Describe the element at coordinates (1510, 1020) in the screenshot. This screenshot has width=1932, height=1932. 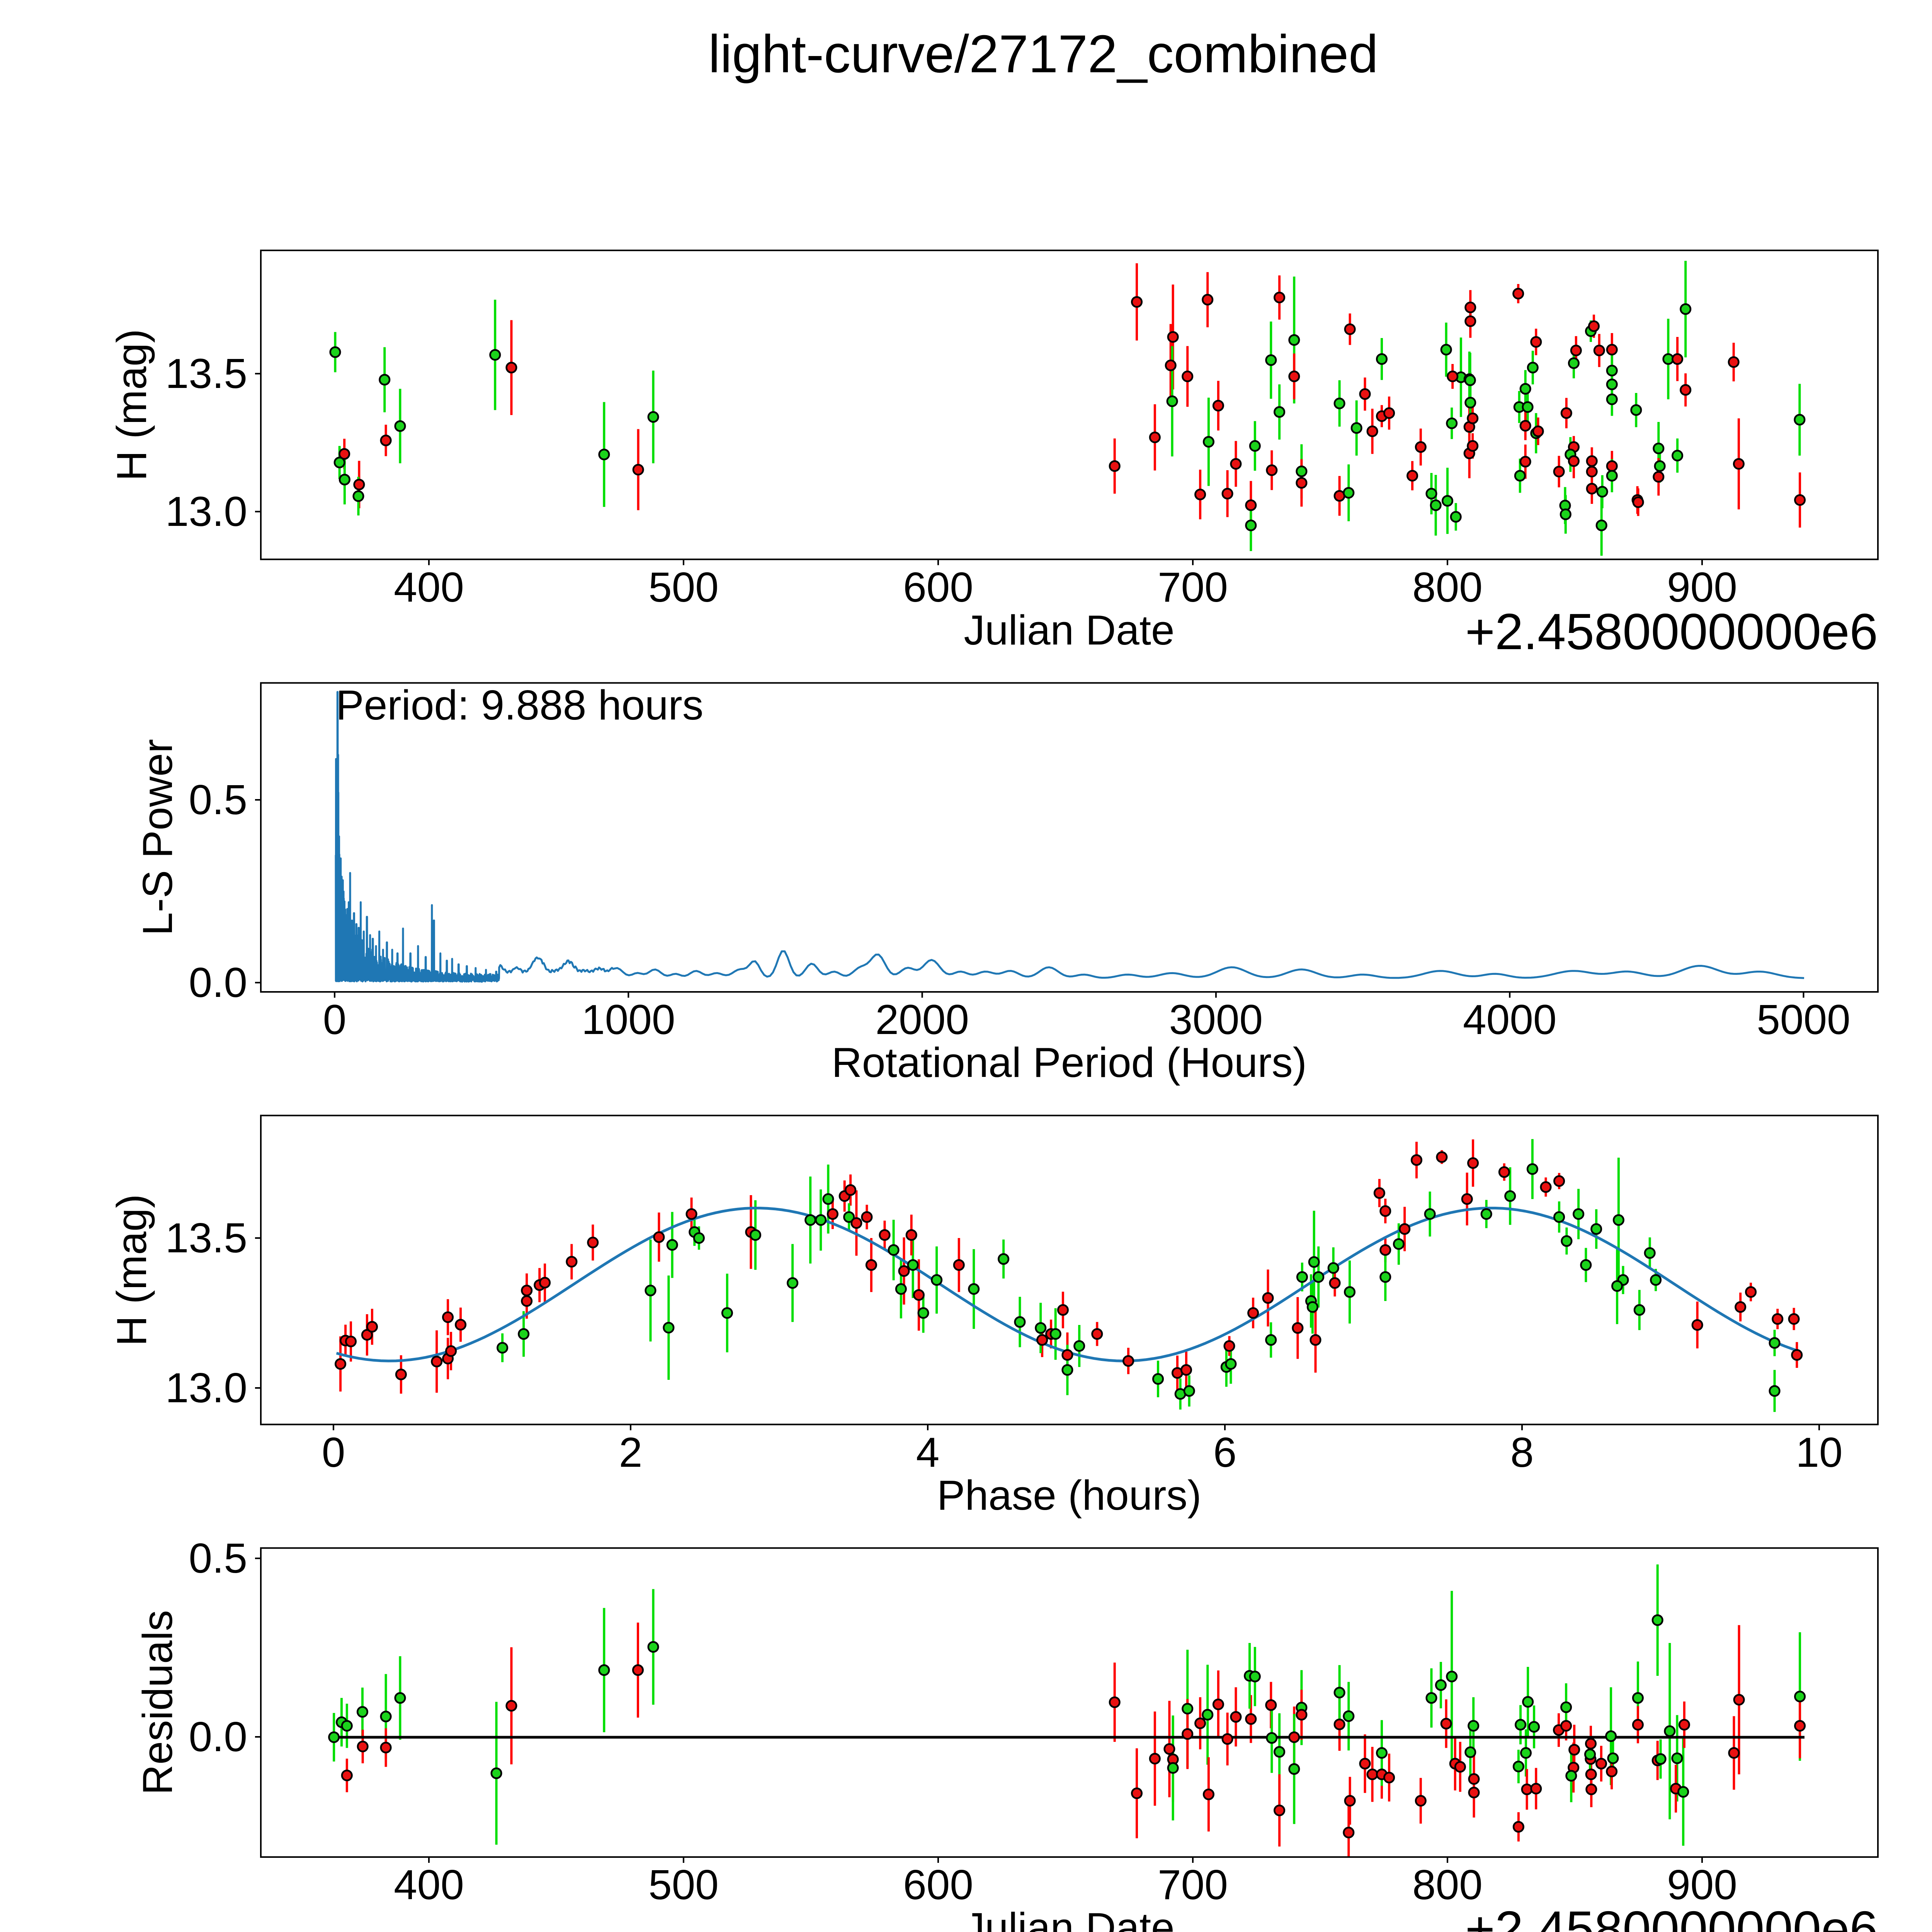
I see `svg-text: 4000` at that location.